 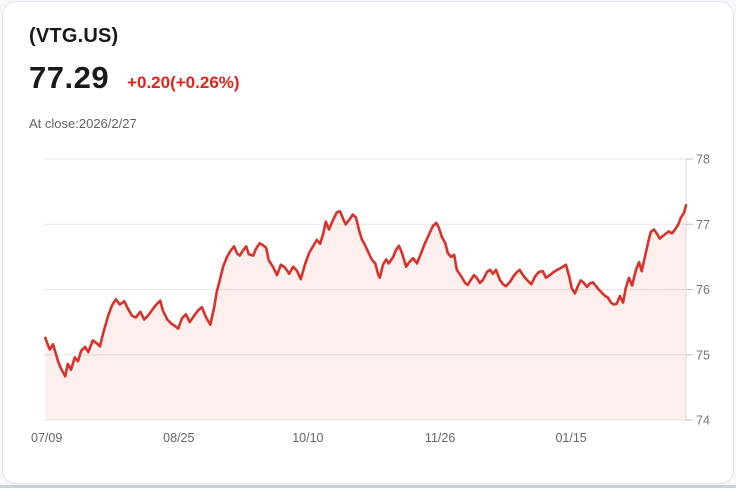 What do you see at coordinates (703, 290) in the screenshot?
I see `y-axis-label-76: 76` at bounding box center [703, 290].